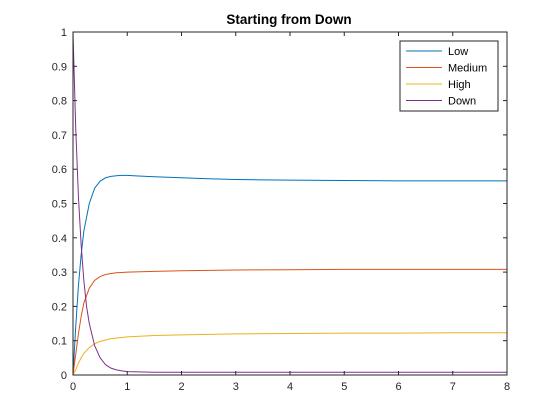  What do you see at coordinates (59, 273) in the screenshot?
I see `y-tick-label: 0.3` at bounding box center [59, 273].